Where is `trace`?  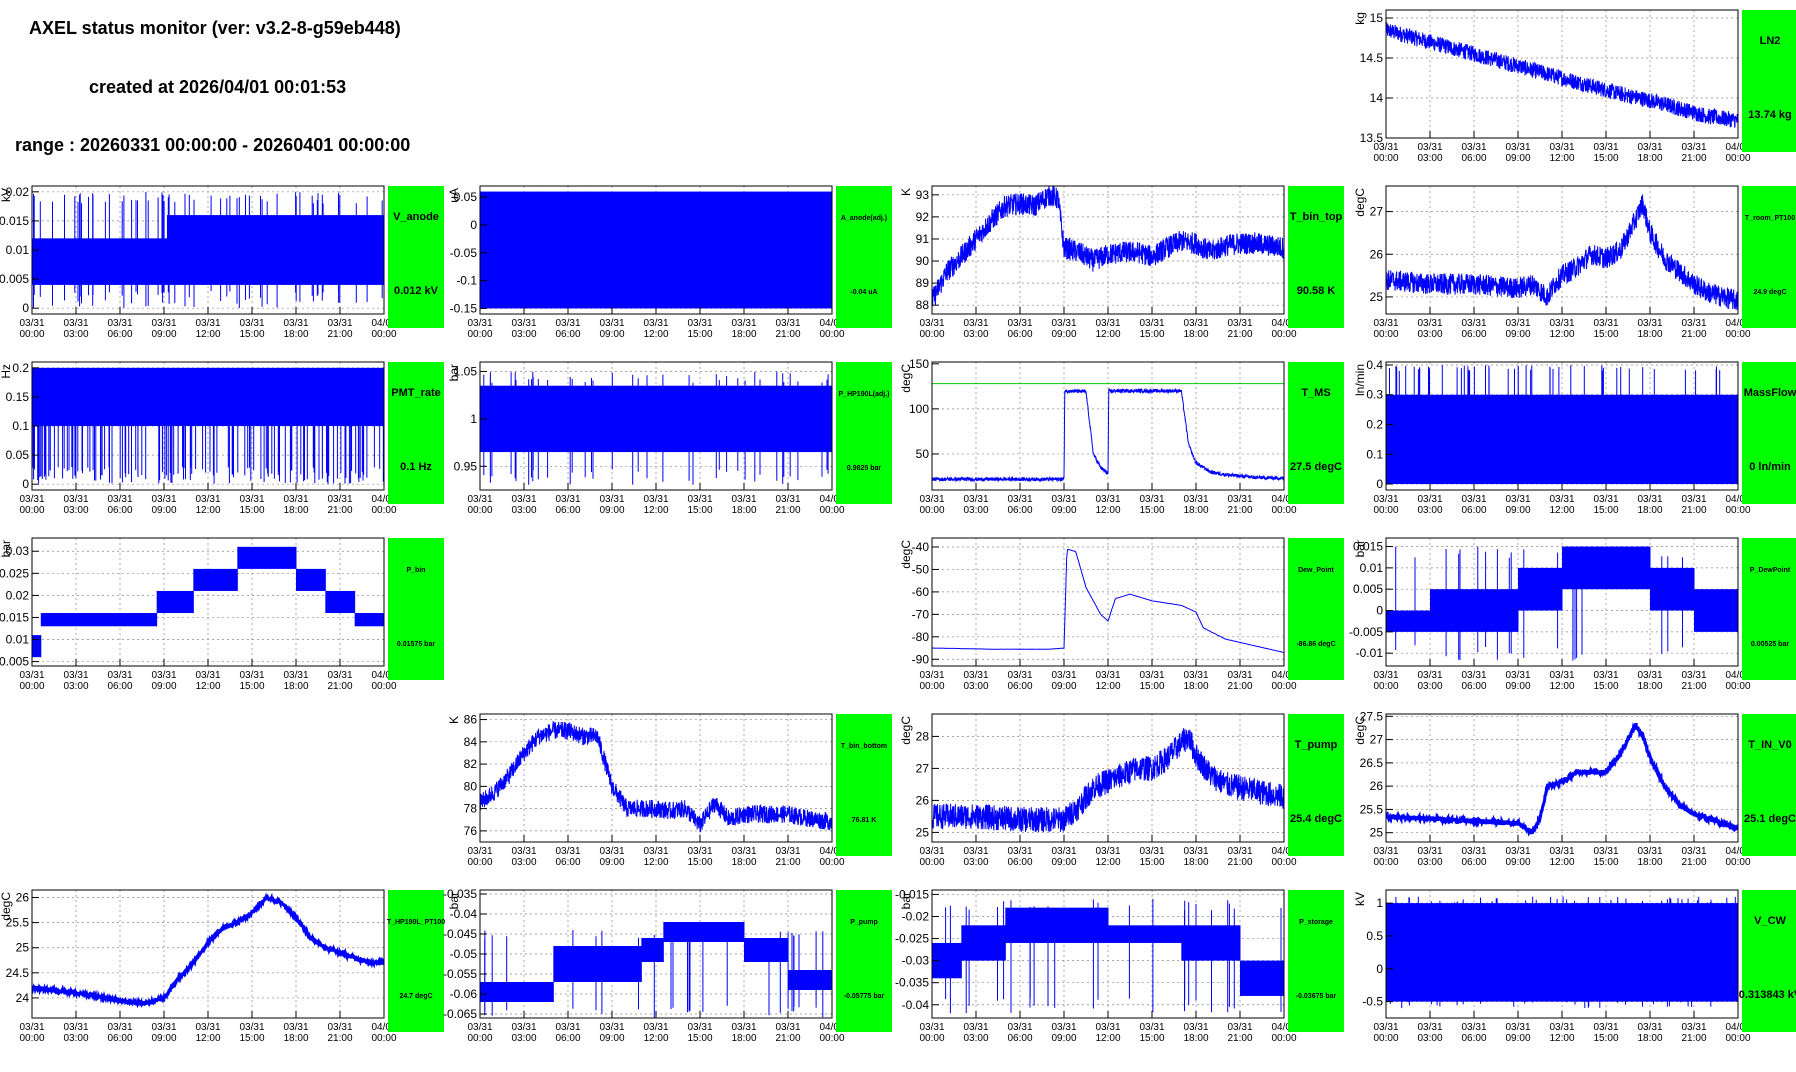 trace is located at coordinates (208, 249).